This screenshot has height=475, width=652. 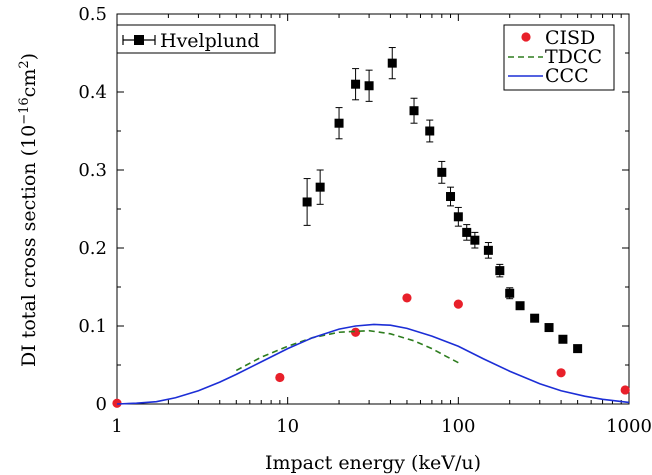 I want to click on y-tick-label: 0.1, so click(x=92, y=326).